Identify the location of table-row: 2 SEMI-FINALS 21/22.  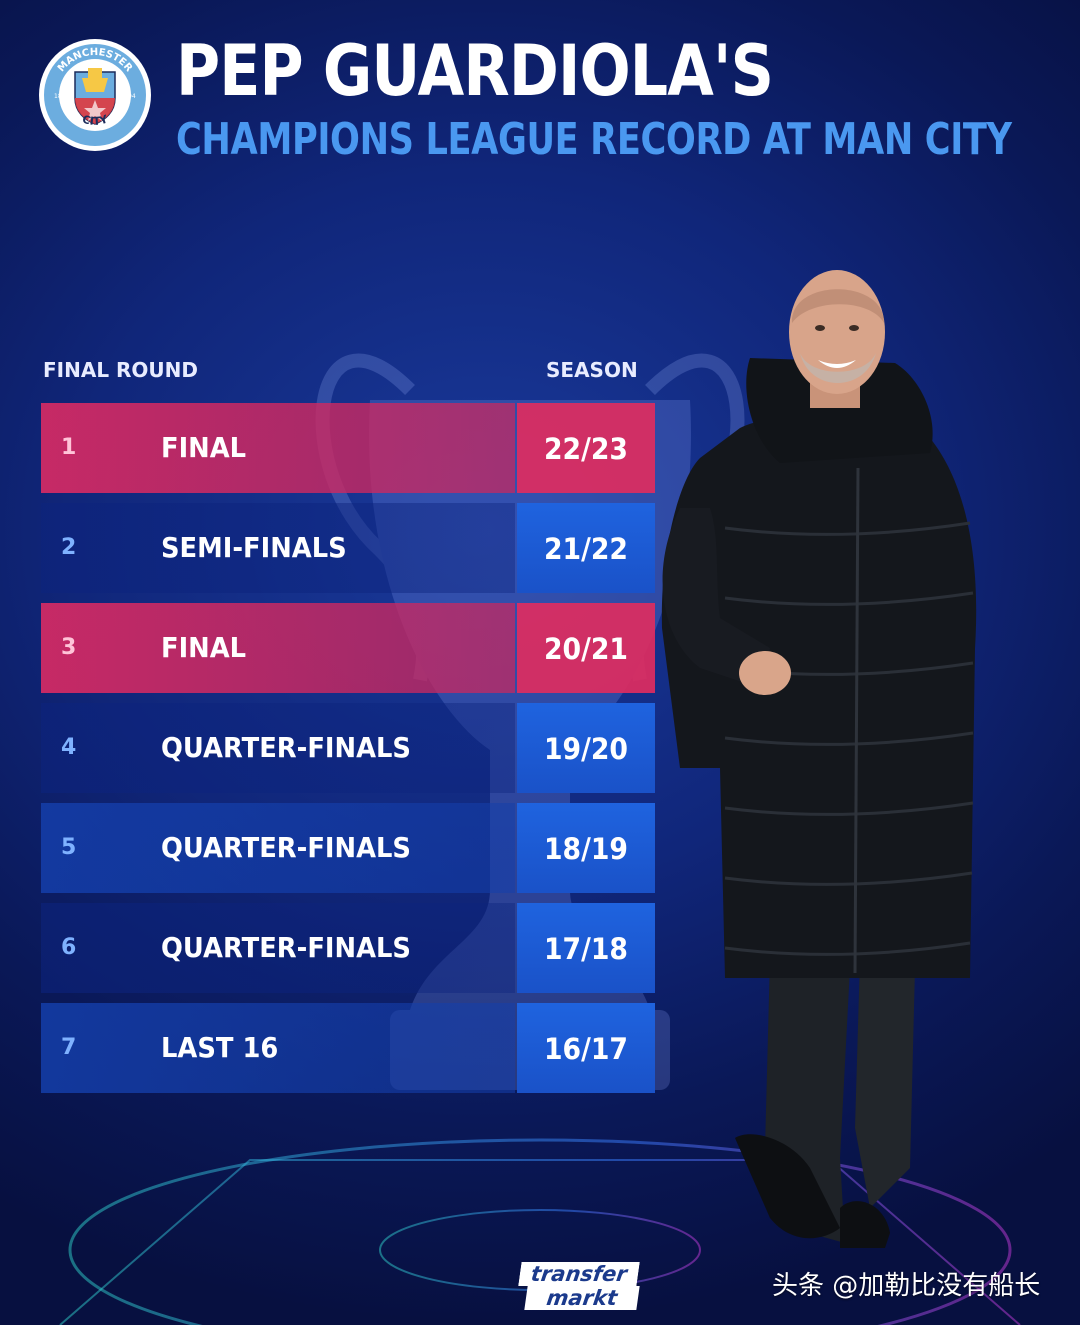
(348, 548).